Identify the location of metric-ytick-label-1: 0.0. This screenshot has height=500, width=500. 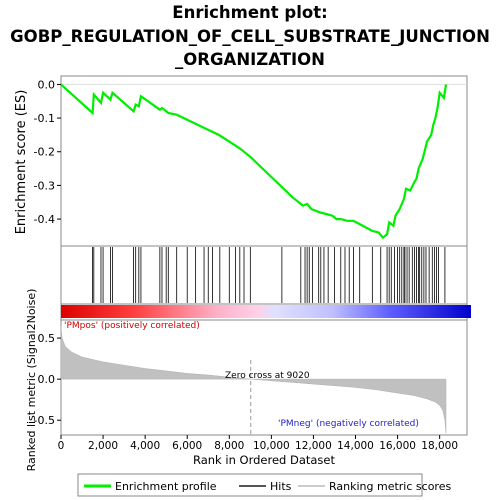
(47, 379).